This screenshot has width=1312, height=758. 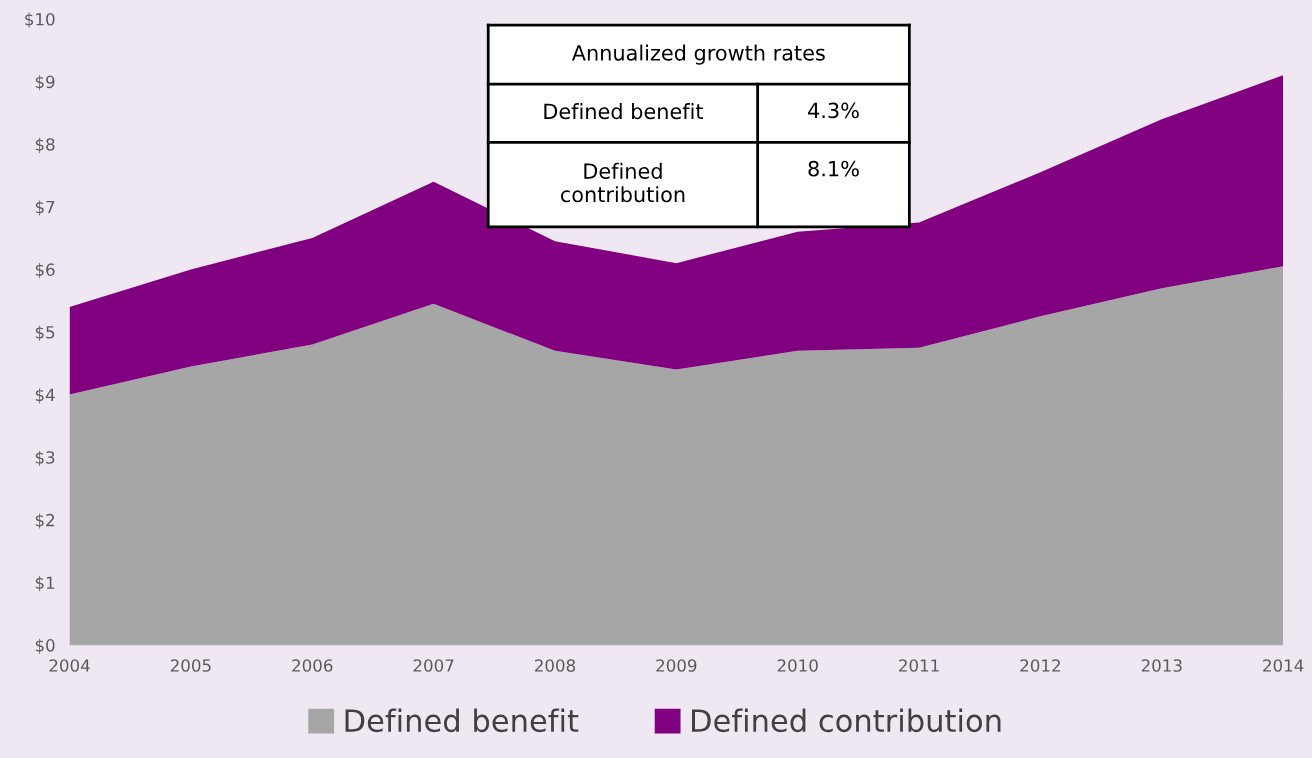 I want to click on x-tick-label: 2008, so click(x=555, y=665).